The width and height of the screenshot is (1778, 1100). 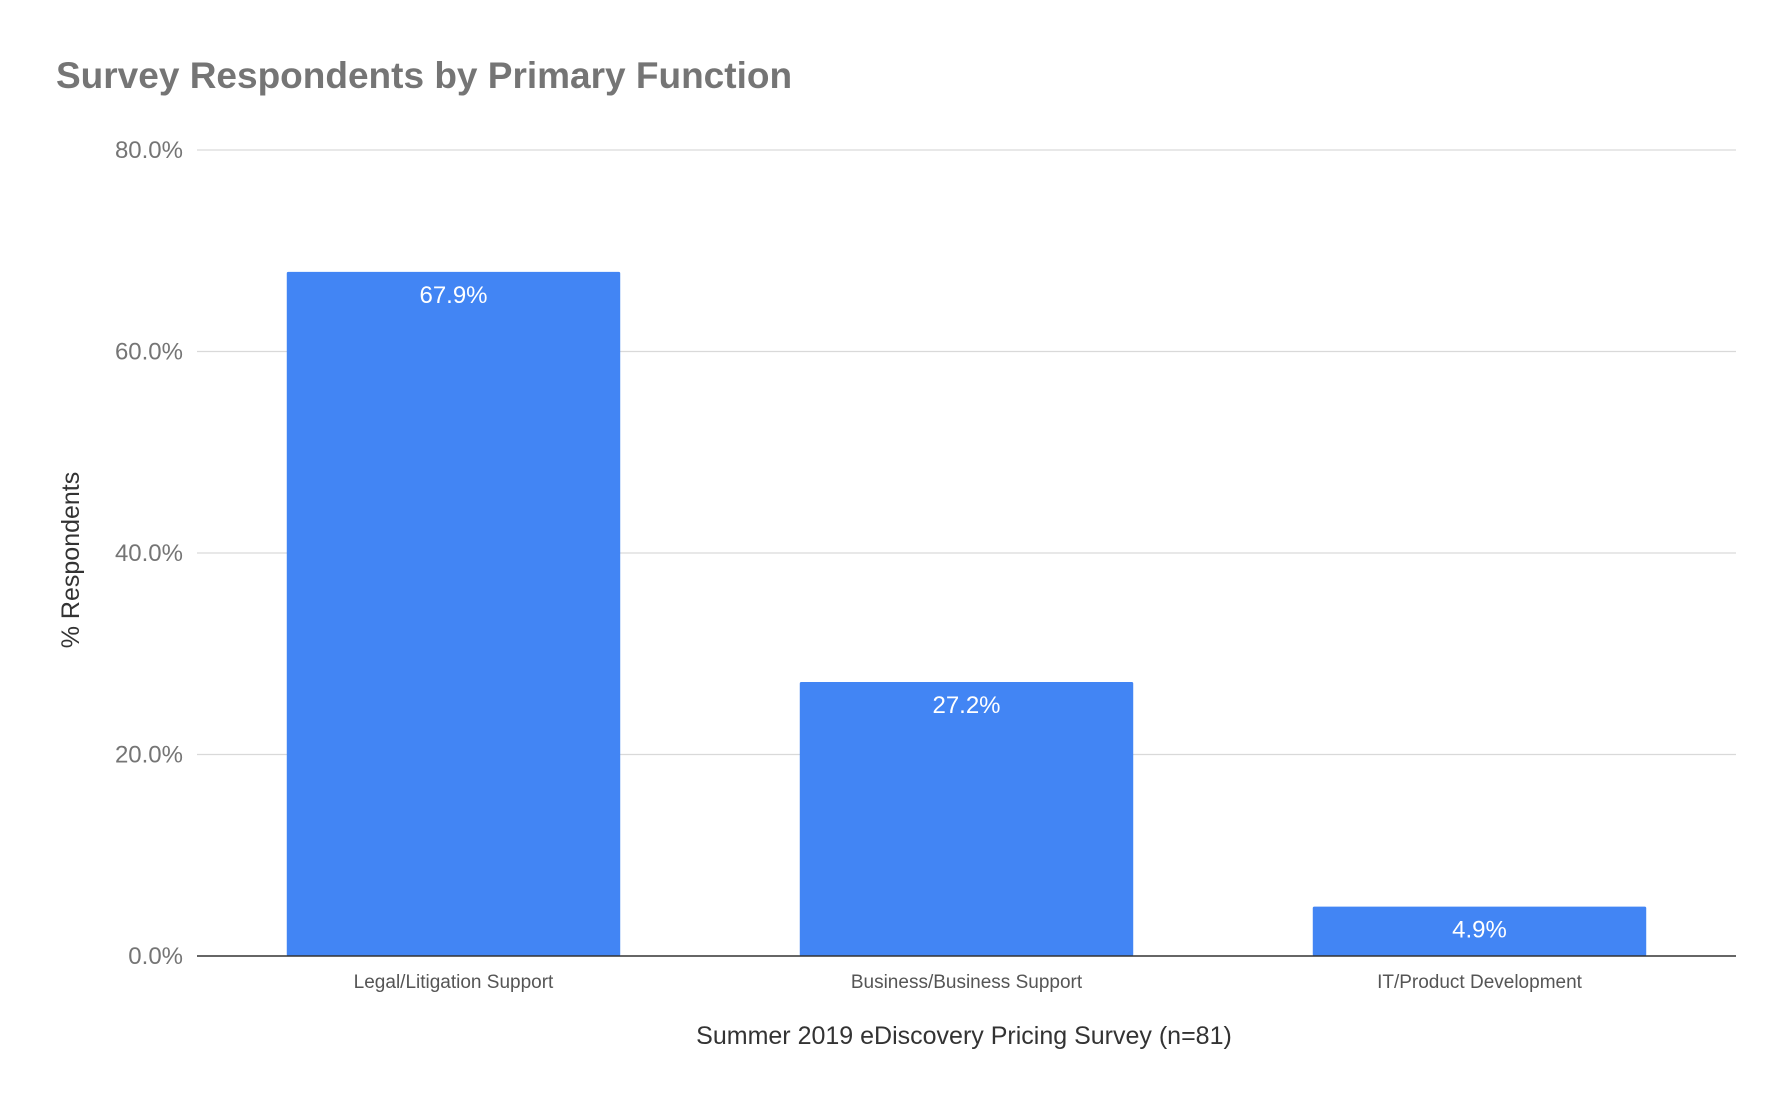 What do you see at coordinates (453, 295) in the screenshot?
I see `bar-data-label: 67.9%` at bounding box center [453, 295].